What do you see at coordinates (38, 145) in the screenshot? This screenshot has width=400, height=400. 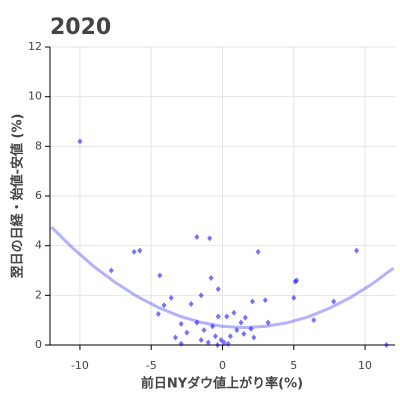 I see `y-tick-label: 8` at bounding box center [38, 145].